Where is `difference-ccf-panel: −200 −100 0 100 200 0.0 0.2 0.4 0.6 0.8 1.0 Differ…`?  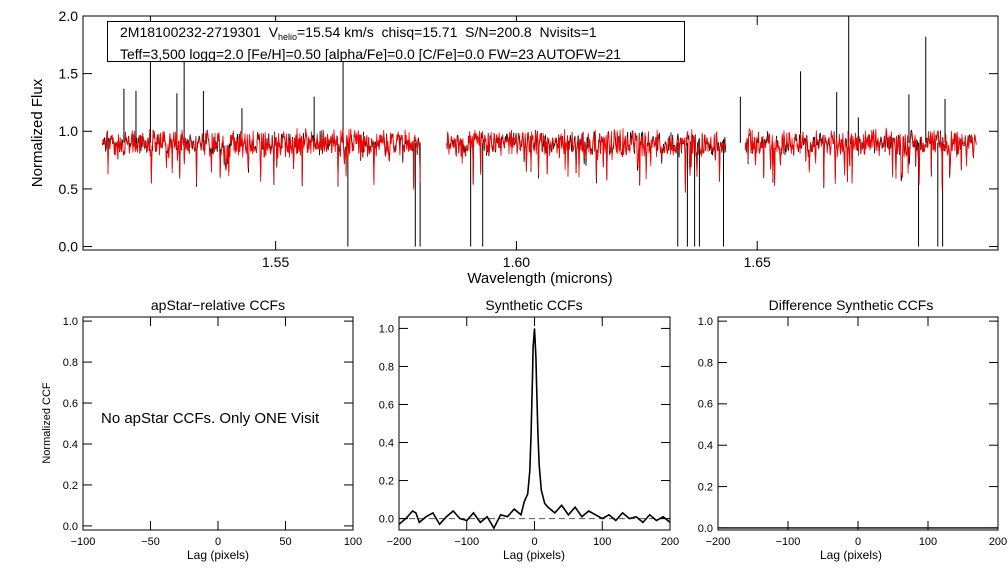
difference-ccf-panel: −200 −100 0 100 200 0.0 0.2 0.4 0.6 0.8 1.0 Differ… is located at coordinates (852, 429).